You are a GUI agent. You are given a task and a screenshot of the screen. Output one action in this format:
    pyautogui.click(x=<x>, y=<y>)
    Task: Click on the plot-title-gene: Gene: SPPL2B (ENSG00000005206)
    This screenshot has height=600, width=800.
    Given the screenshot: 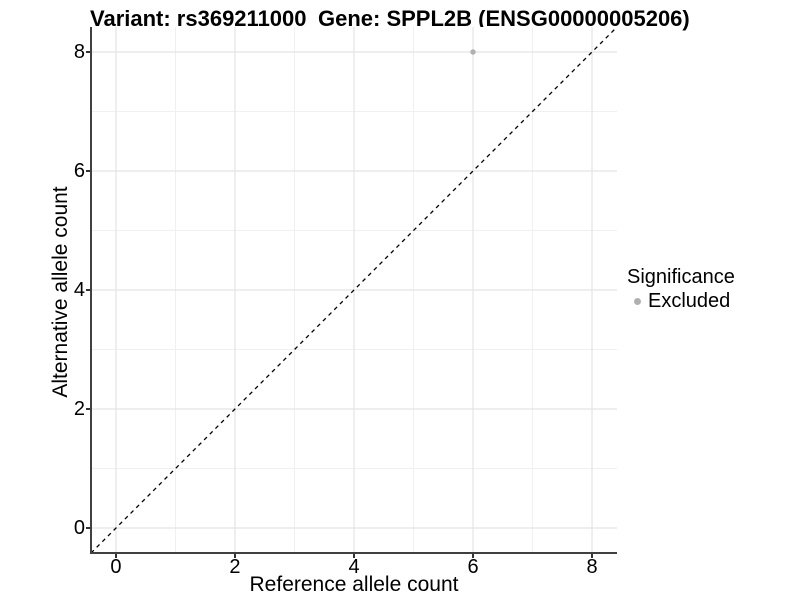 What is the action you would take?
    pyautogui.click(x=504, y=18)
    